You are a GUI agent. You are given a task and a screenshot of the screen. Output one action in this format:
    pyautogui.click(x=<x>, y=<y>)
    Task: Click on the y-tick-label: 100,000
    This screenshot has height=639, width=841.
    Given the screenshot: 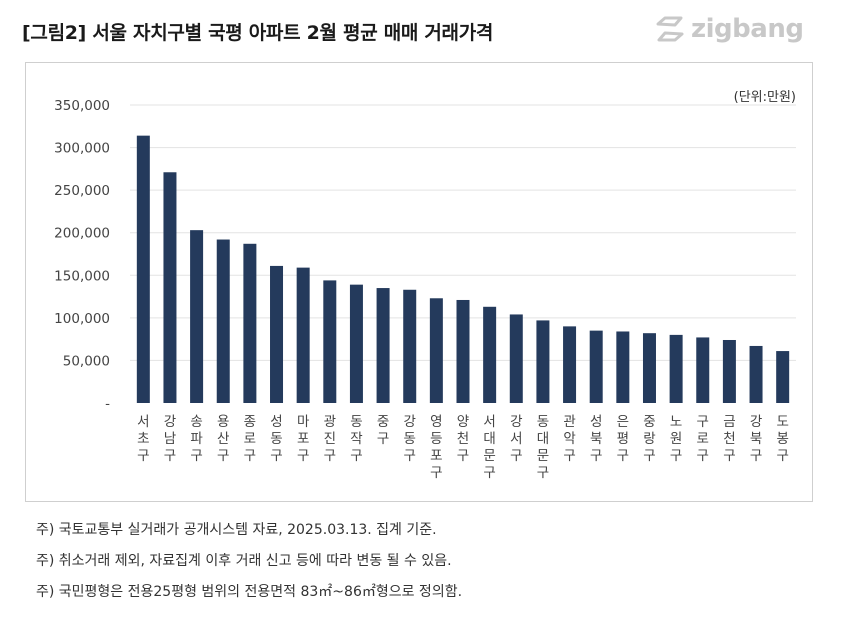 What is the action you would take?
    pyautogui.click(x=82, y=319)
    